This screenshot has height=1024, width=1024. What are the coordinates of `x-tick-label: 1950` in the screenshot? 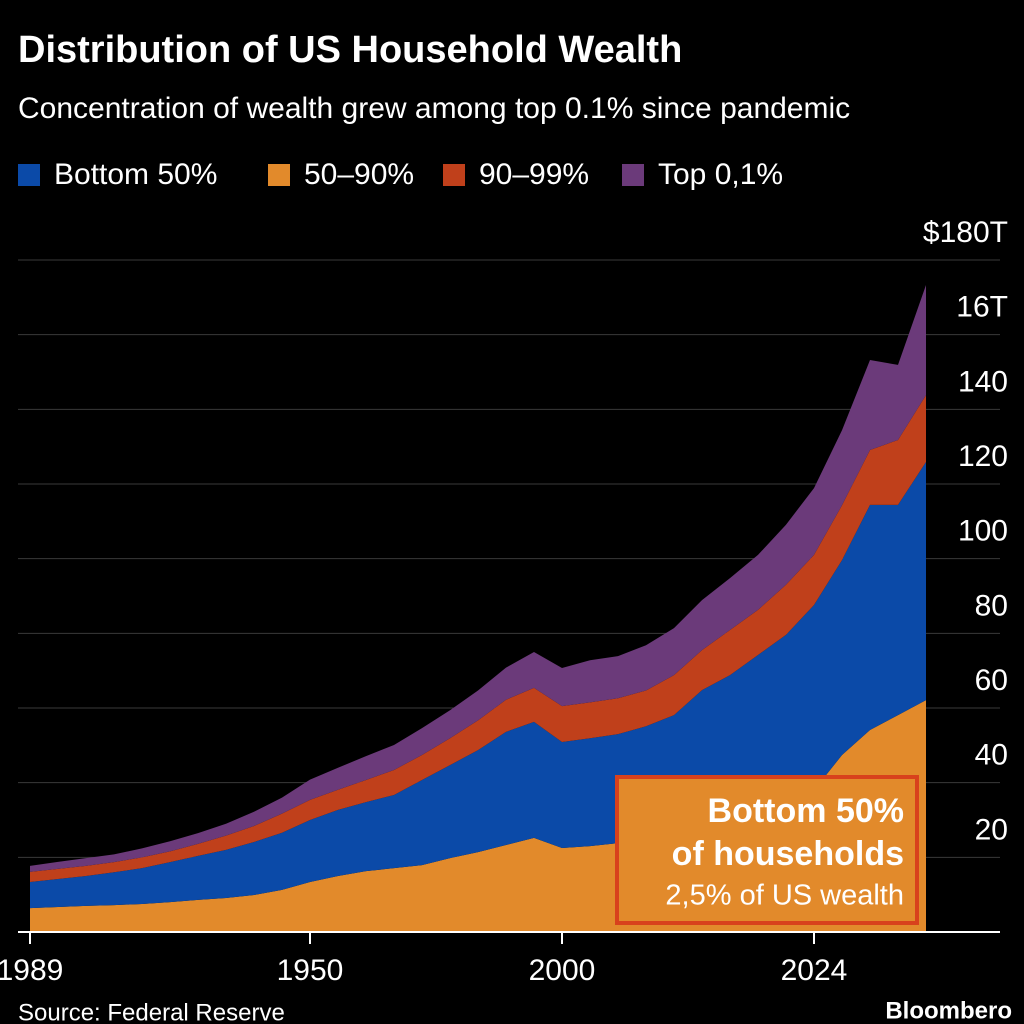 It's located at (310, 970).